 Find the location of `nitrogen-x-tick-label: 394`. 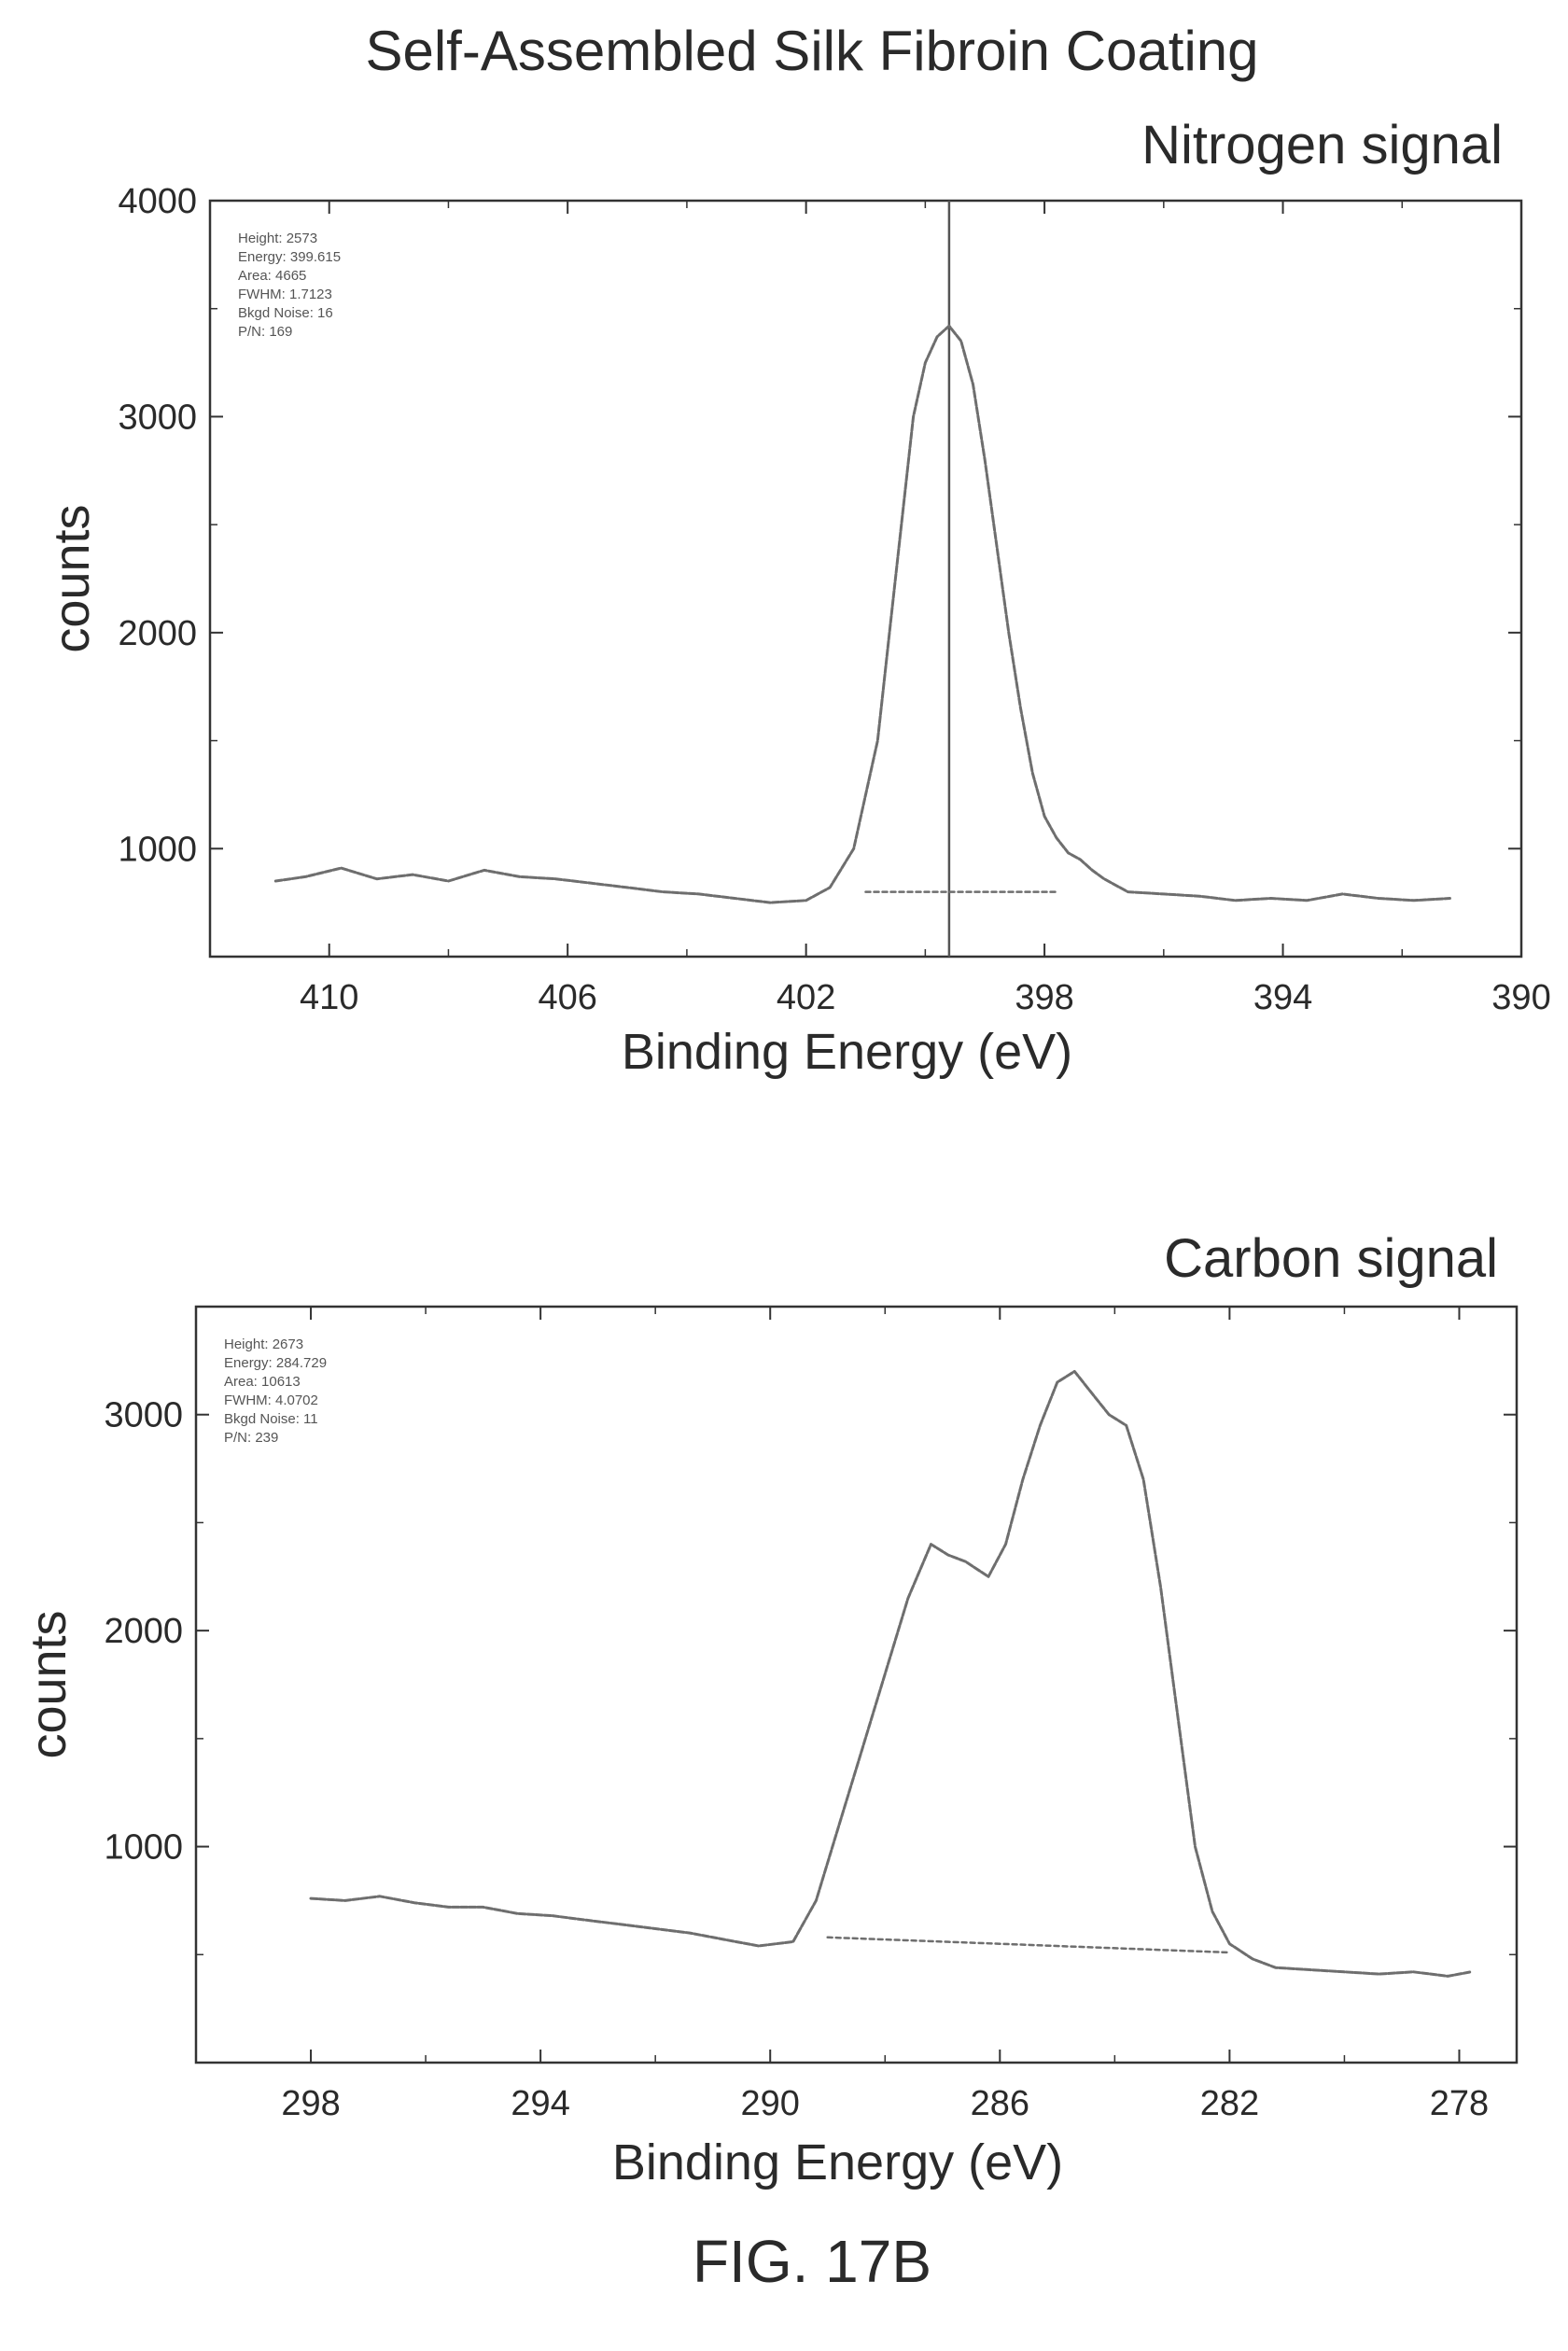

nitrogen-x-tick-label: 394 is located at coordinates (1282, 997).